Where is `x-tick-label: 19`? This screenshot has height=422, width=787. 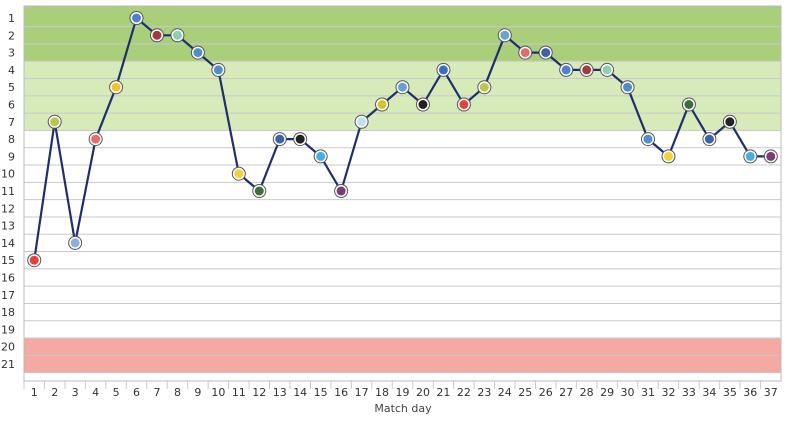
x-tick-label: 19 is located at coordinates (403, 392).